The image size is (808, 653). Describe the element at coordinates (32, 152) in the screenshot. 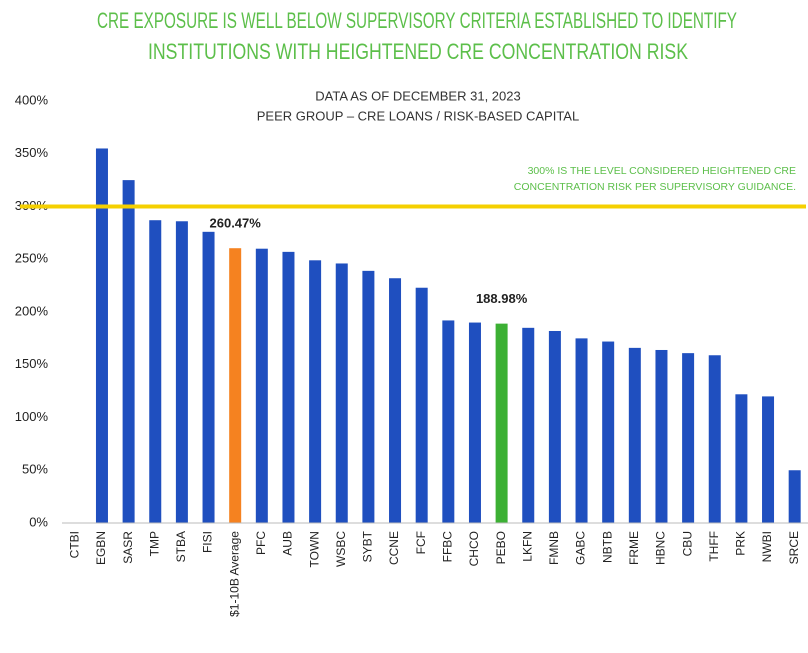

I see `y-tick-label: 350%` at that location.